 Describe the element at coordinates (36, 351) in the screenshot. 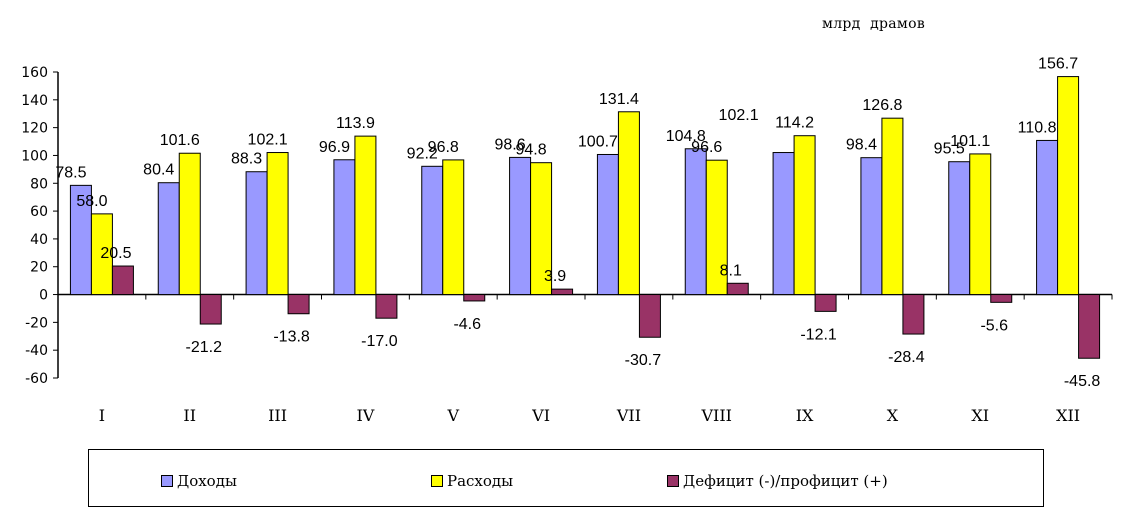

I see `y-tick-label: -40` at that location.